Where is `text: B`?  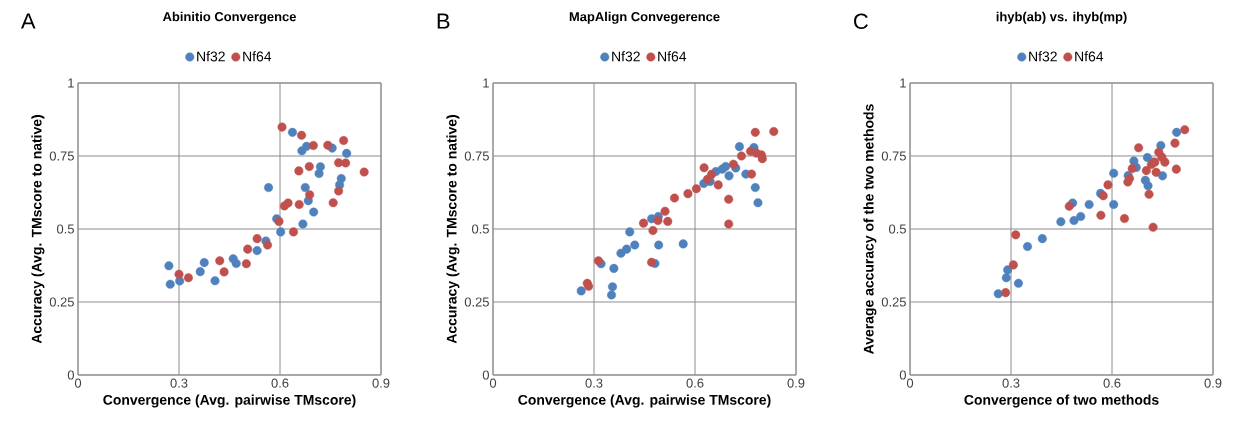 text: B is located at coordinates (443, 21).